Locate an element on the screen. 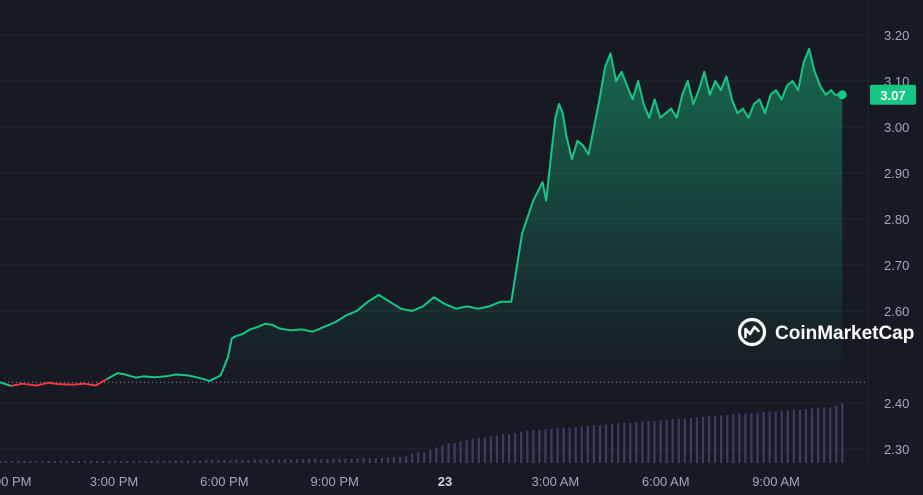 Image resolution: width=923 pixels, height=495 pixels. y-tick-label: 2.60 is located at coordinates (896, 311).